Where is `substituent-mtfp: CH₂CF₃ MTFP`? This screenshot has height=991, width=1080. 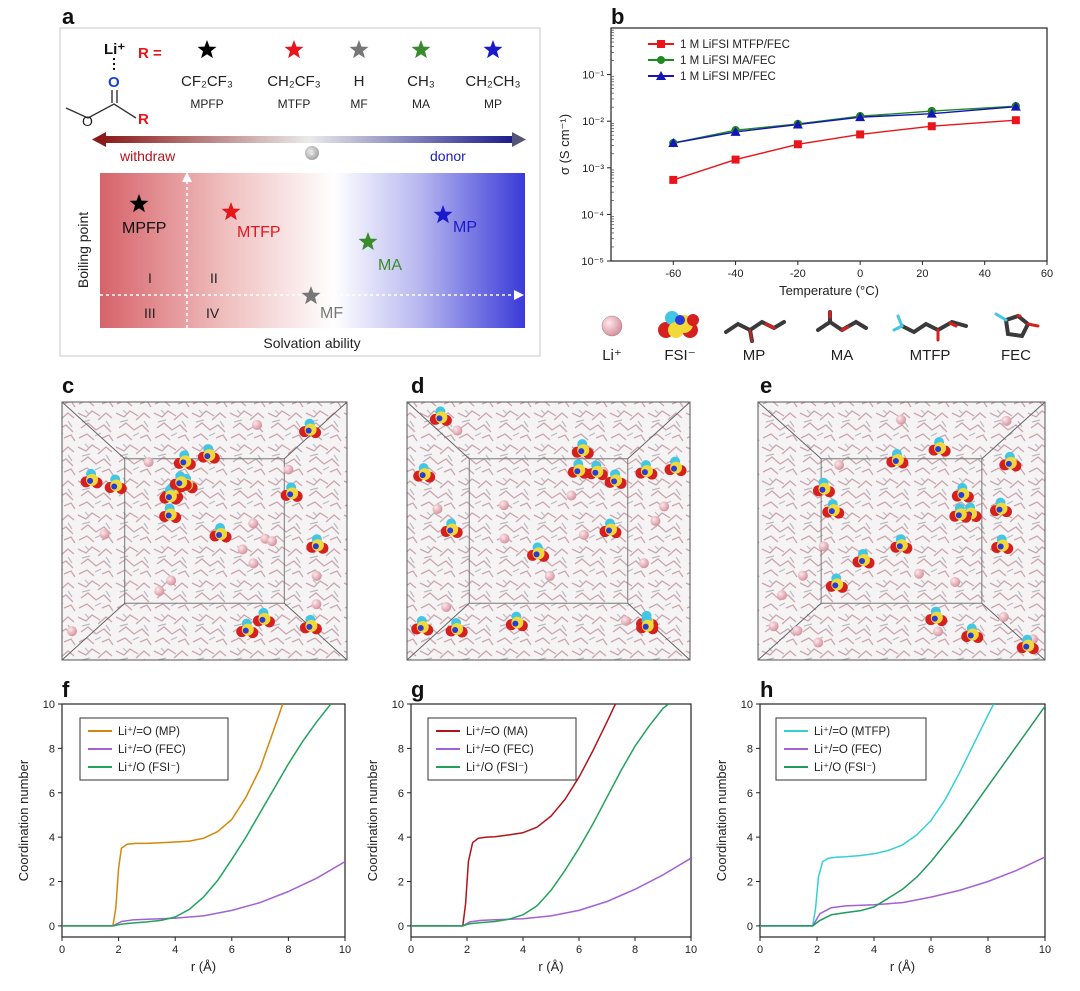
substituent-mtfp: CH₂CF₃ MTFP is located at coordinates (294, 75).